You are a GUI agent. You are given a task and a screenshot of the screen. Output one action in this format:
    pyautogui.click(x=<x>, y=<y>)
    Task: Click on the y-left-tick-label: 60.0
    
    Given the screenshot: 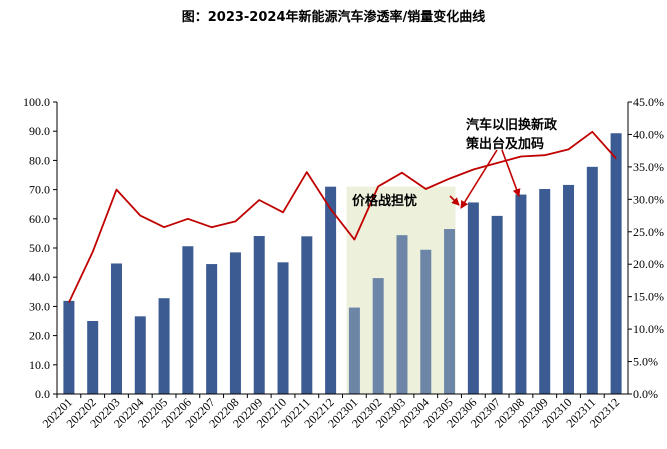 What is the action you would take?
    pyautogui.click(x=39, y=219)
    